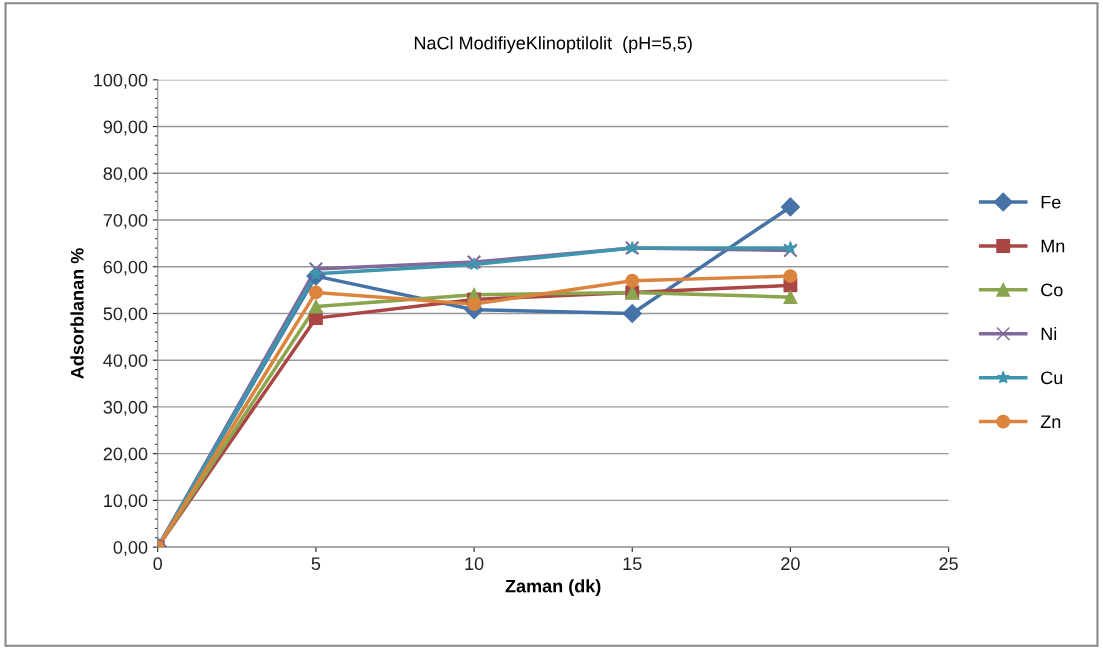  What do you see at coordinates (474, 564) in the screenshot?
I see `x-tick-label: 10` at bounding box center [474, 564].